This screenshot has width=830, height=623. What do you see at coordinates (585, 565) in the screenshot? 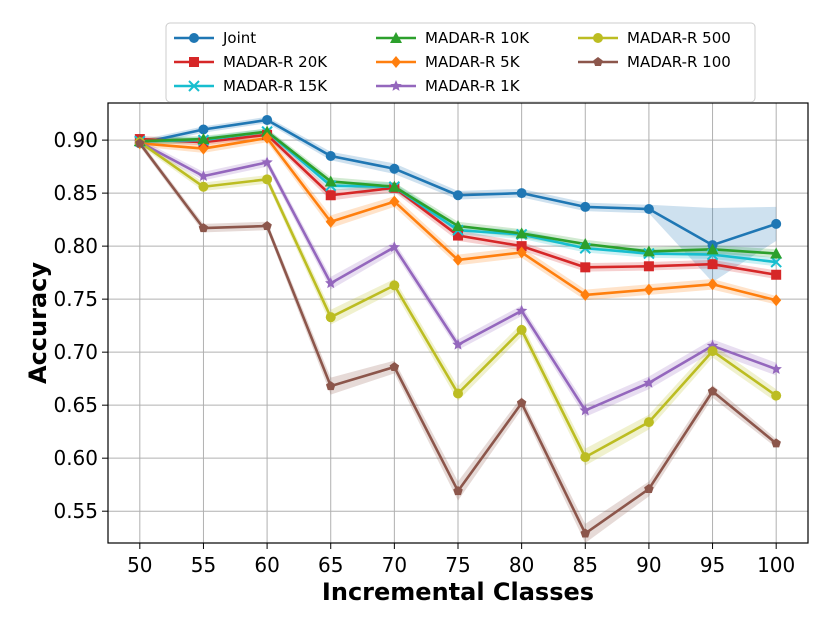
I see `x-tick-label: 85` at bounding box center [585, 565].